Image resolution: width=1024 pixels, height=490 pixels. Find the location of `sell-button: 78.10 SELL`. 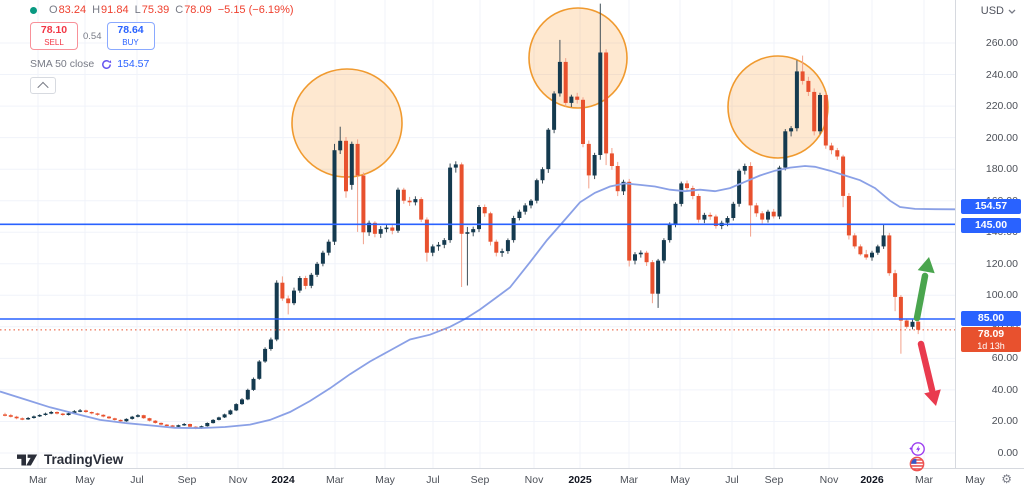

sell-button: 78.10 SELL is located at coordinates (54, 36).